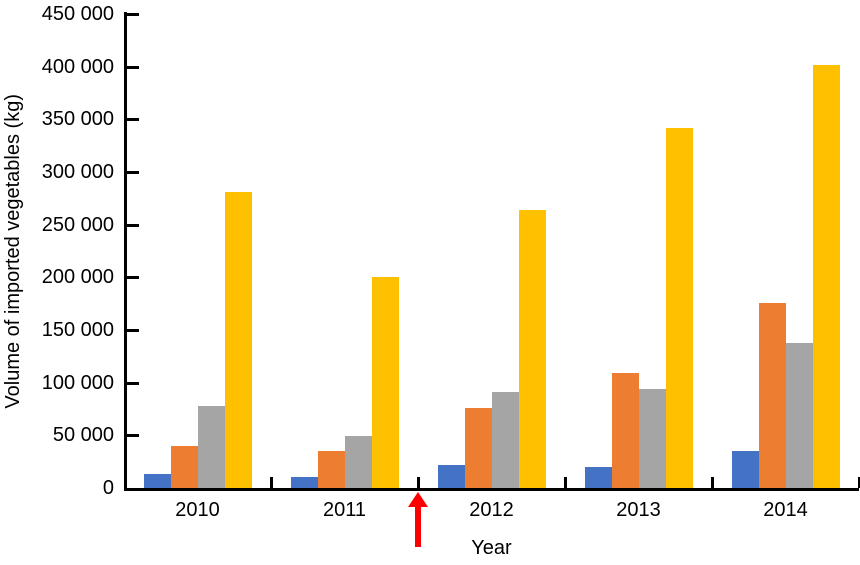  I want to click on bar-series-3-gray-2013, so click(652, 438).